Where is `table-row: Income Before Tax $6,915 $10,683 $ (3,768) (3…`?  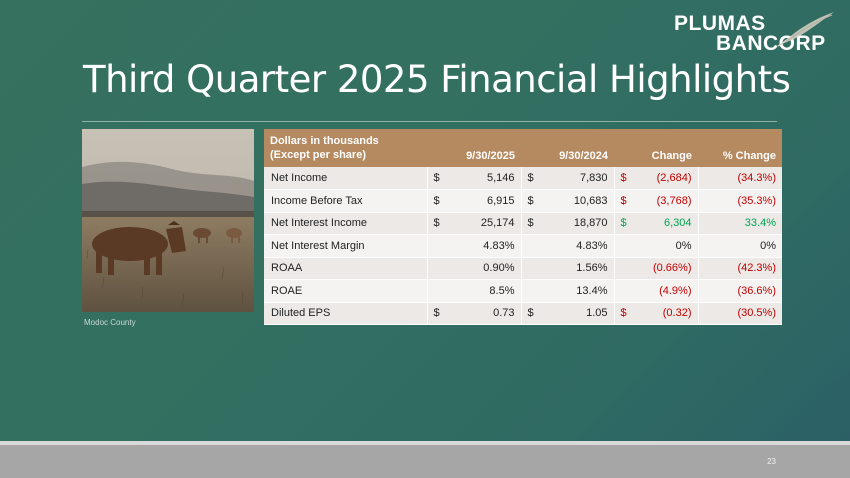 table-row: Income Before Tax $6,915 $10,683 $ (3,768) (3… is located at coordinates (523, 201).